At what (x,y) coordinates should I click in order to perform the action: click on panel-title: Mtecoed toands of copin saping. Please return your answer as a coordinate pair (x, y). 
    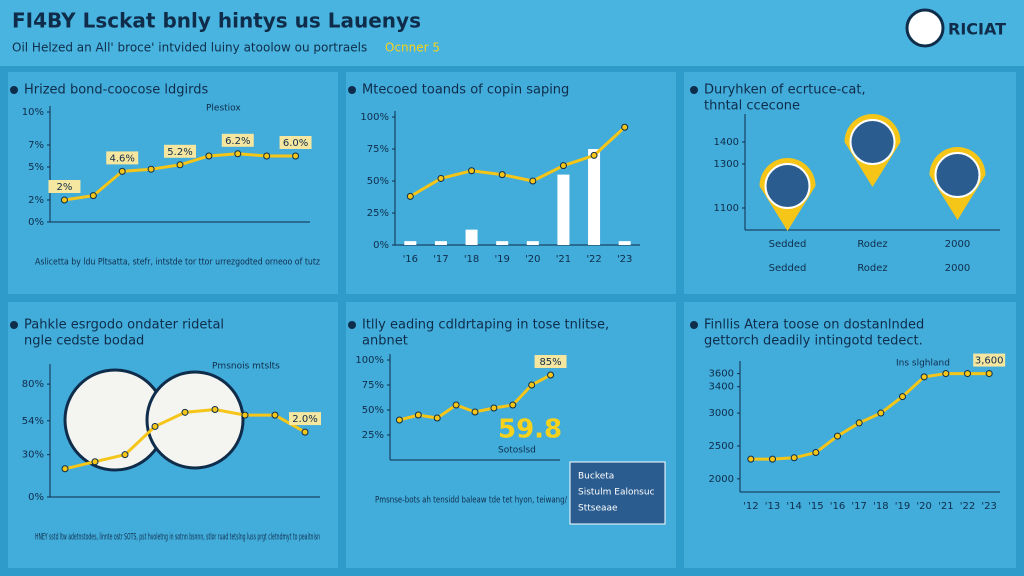
    Looking at the image, I should click on (465, 90).